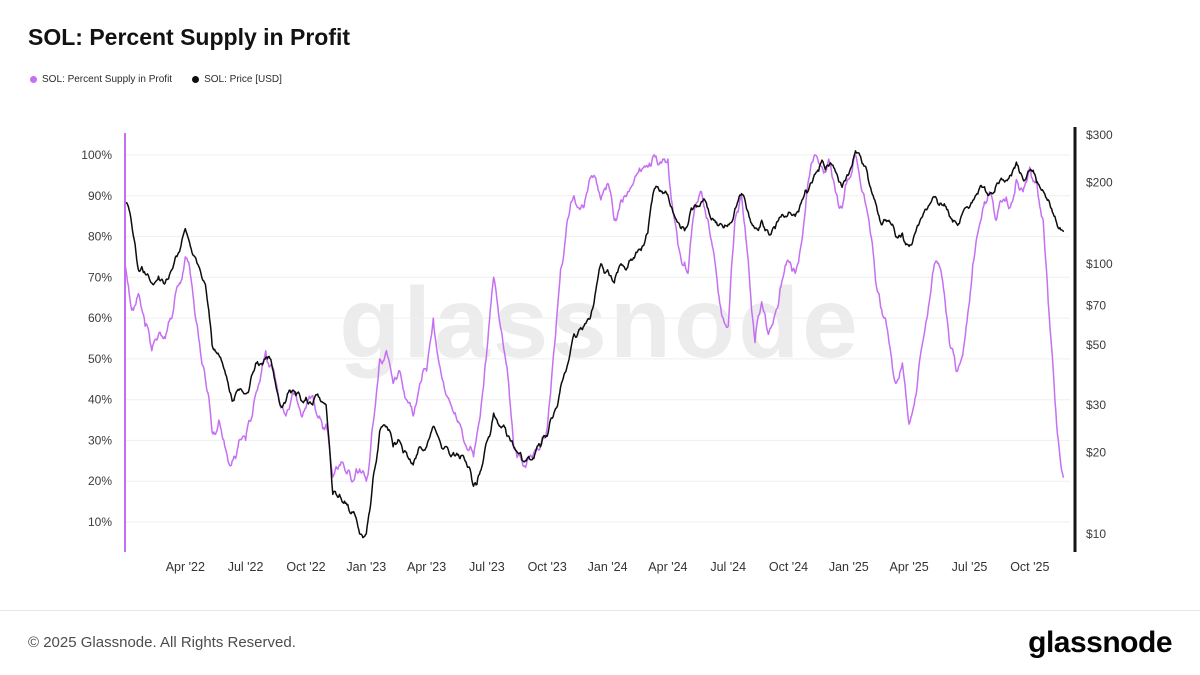 This screenshot has height=675, width=1200. Describe the element at coordinates (107, 79) in the screenshot. I see `legend-label-percent-supply: SOL: Percent Supply in Profit` at that location.